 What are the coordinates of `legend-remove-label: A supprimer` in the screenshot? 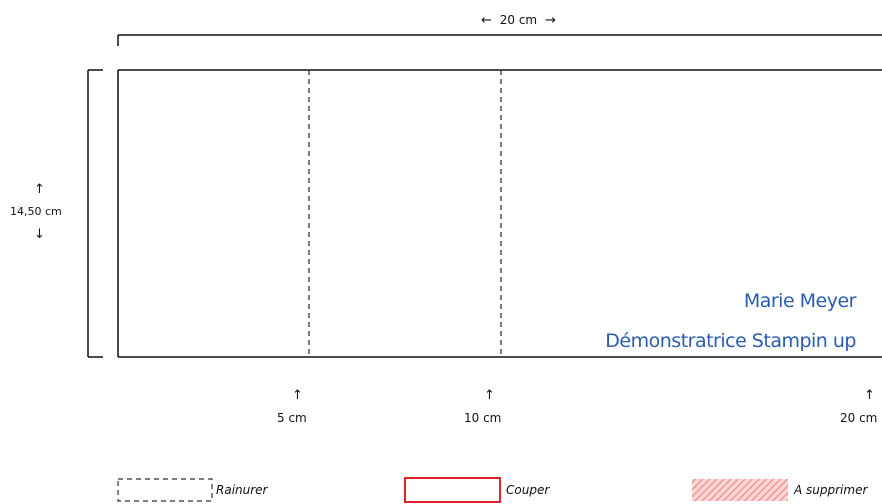 It's located at (831, 490).